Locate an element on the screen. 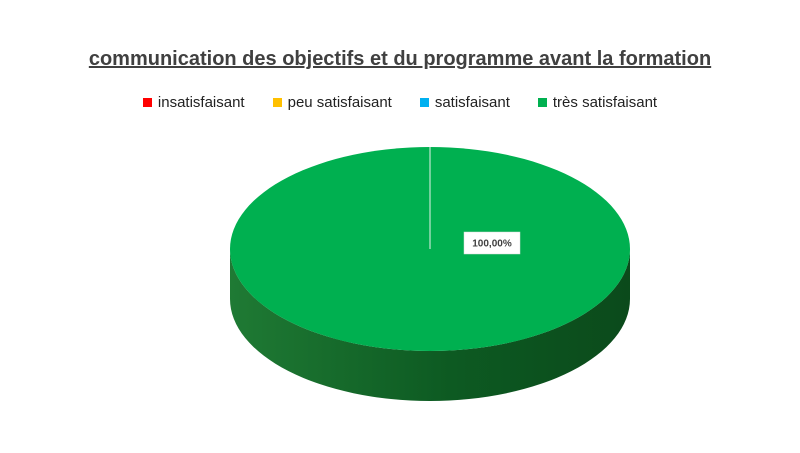 Image resolution: width=800 pixels, height=453 pixels. legend-item-insatisfaisant: insatisfaisant is located at coordinates (193, 102).